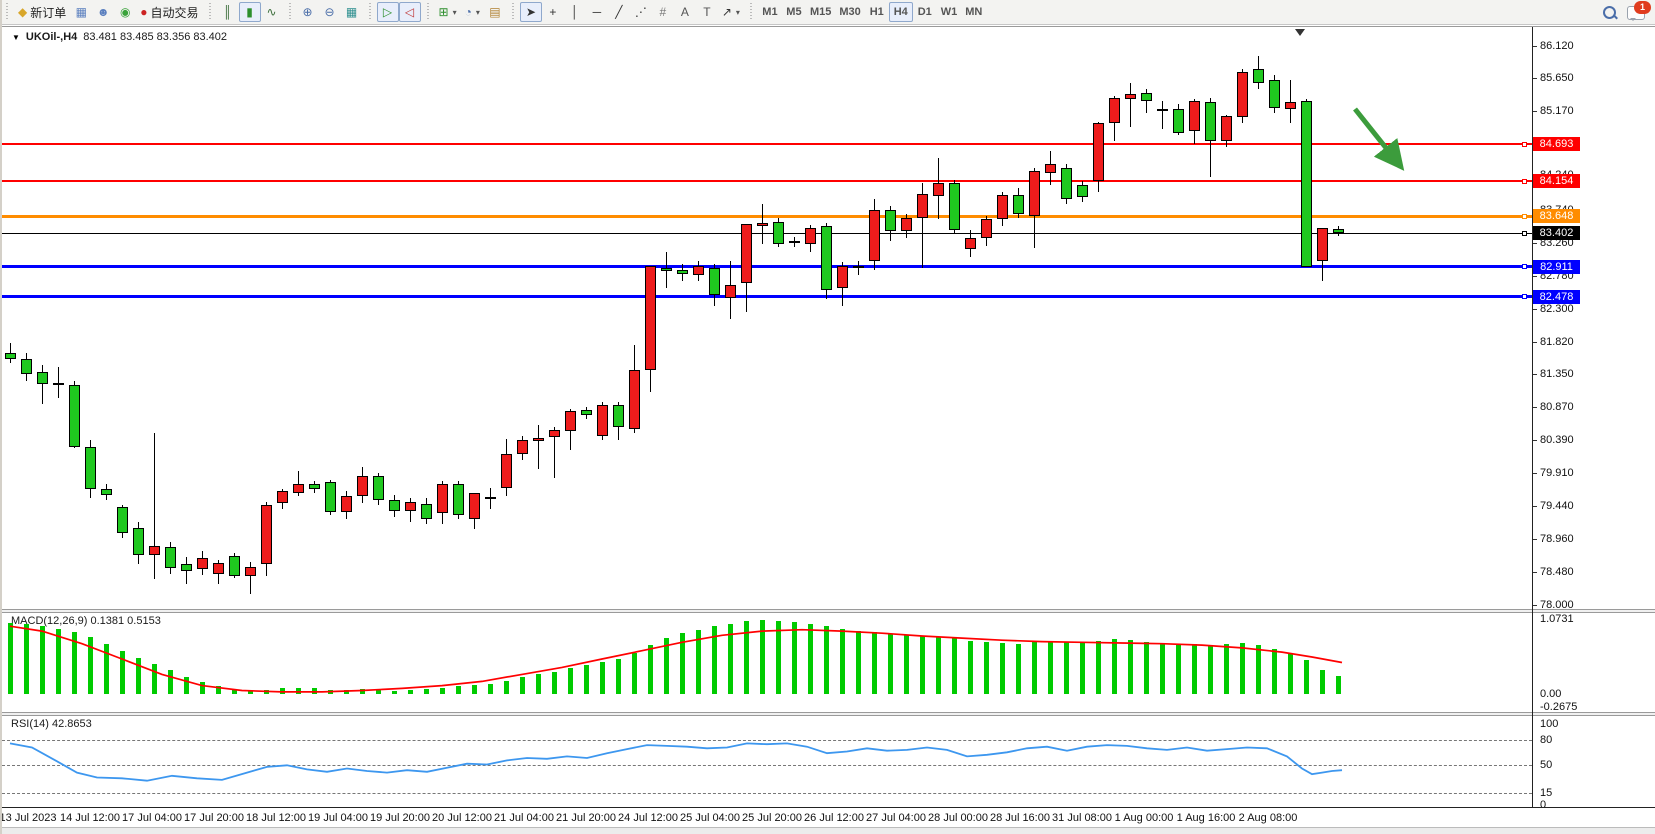 This screenshot has width=1655, height=834. What do you see at coordinates (448, 12) in the screenshot?
I see `indicators-button: ⊞ ▾` at bounding box center [448, 12].